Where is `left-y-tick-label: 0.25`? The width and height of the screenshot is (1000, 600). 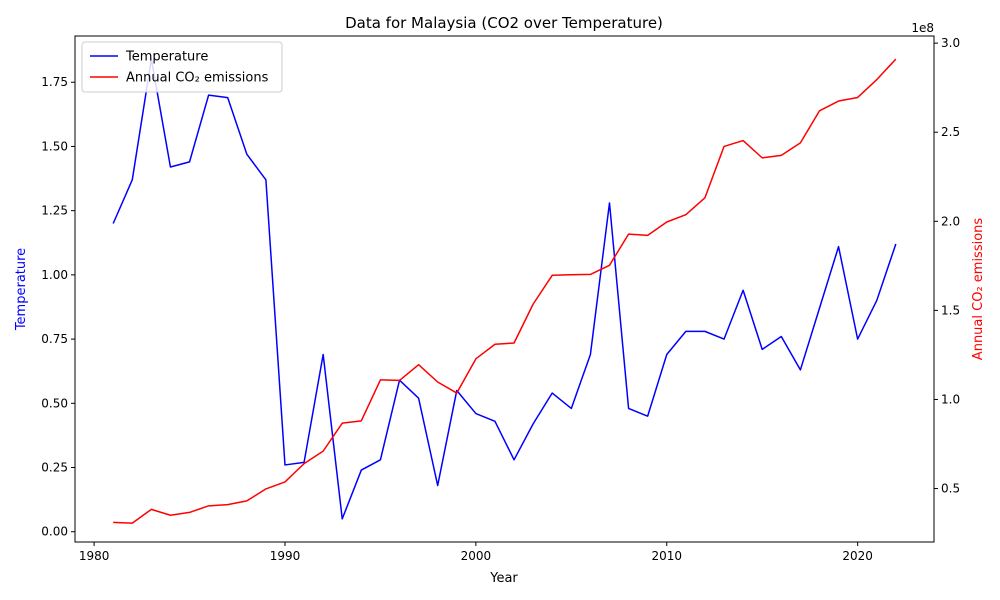
left-y-tick-label: 0.25 is located at coordinates (54, 468).